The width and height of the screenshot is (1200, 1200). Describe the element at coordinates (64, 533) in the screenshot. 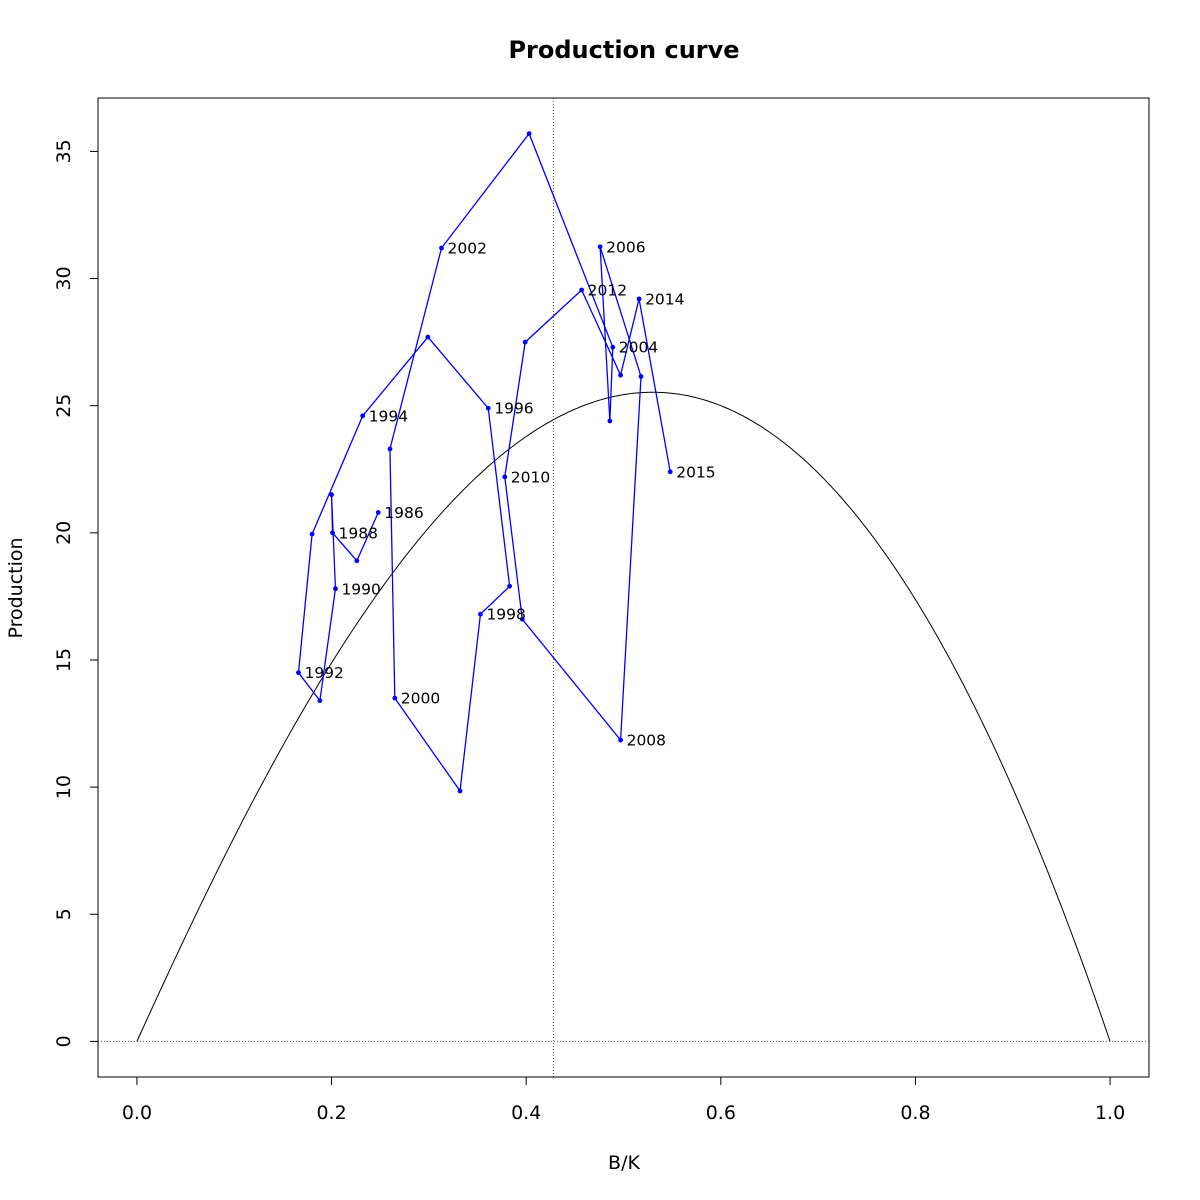

I see `y-tick-label: 20` at that location.